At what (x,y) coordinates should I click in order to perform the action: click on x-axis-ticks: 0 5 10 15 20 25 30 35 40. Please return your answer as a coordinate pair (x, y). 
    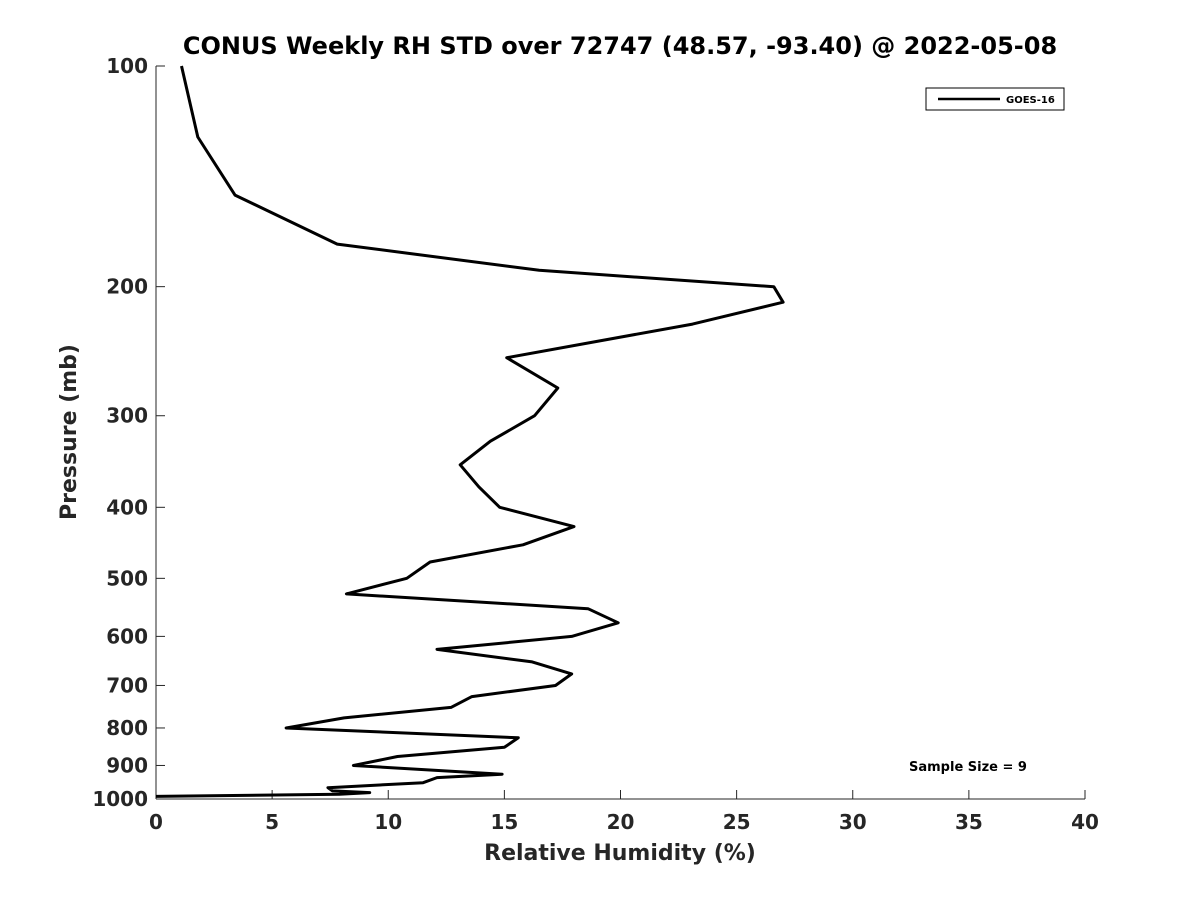
    Looking at the image, I should click on (624, 812).